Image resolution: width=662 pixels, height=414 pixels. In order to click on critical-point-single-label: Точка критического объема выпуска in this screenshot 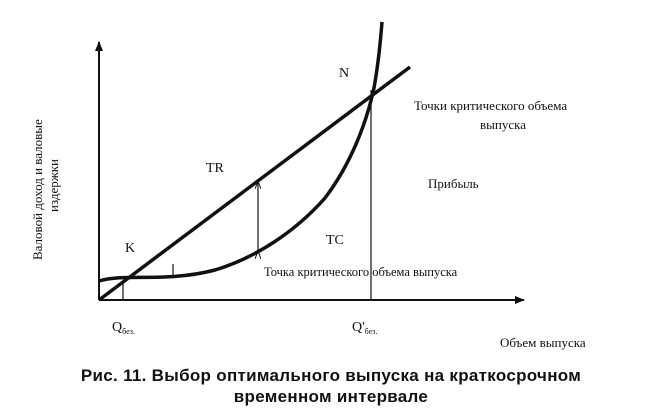, I will do `click(361, 272)`.